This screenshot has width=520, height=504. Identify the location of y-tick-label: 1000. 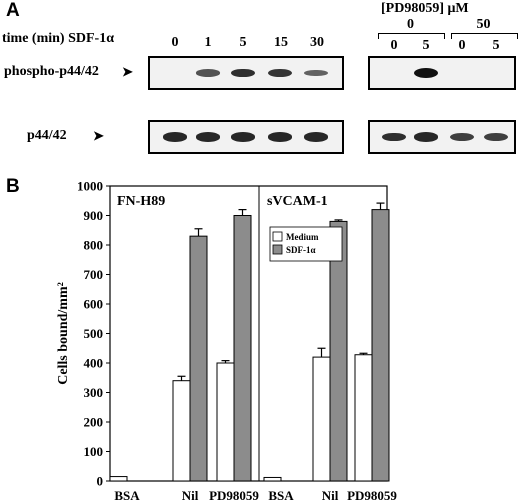
(90, 186).